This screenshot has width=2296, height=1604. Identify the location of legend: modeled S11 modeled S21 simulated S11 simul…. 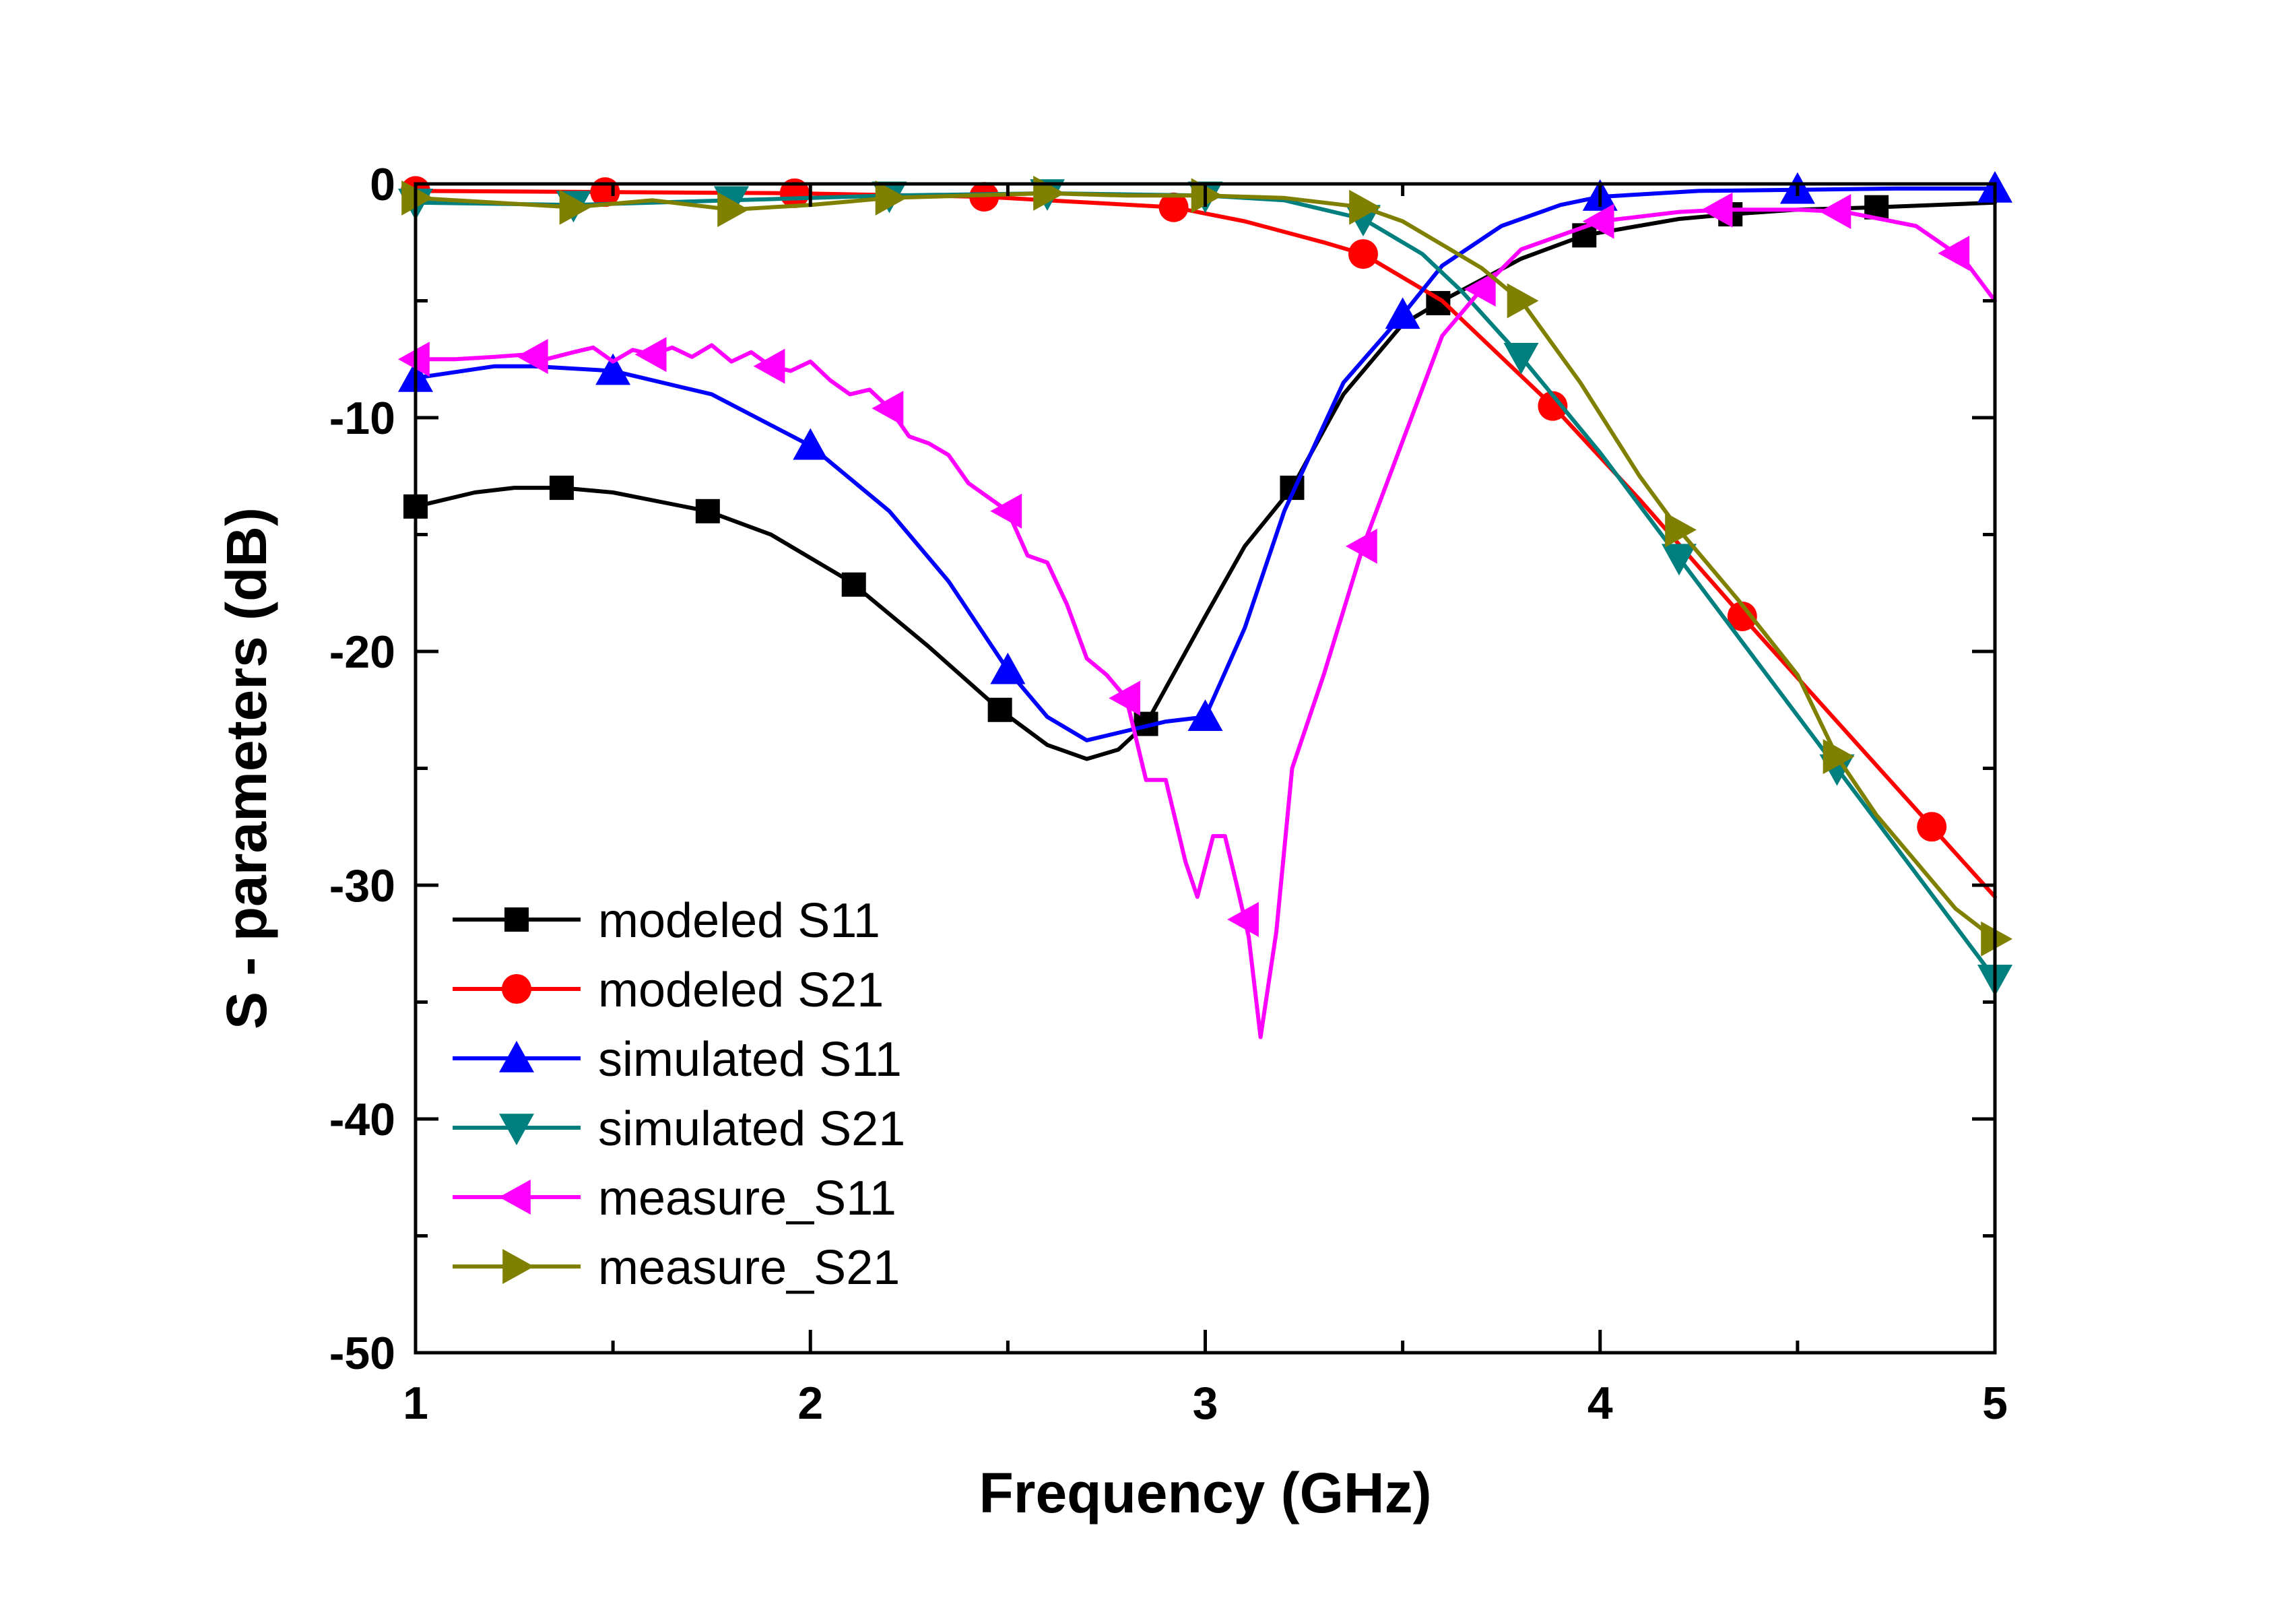
(679, 1094).